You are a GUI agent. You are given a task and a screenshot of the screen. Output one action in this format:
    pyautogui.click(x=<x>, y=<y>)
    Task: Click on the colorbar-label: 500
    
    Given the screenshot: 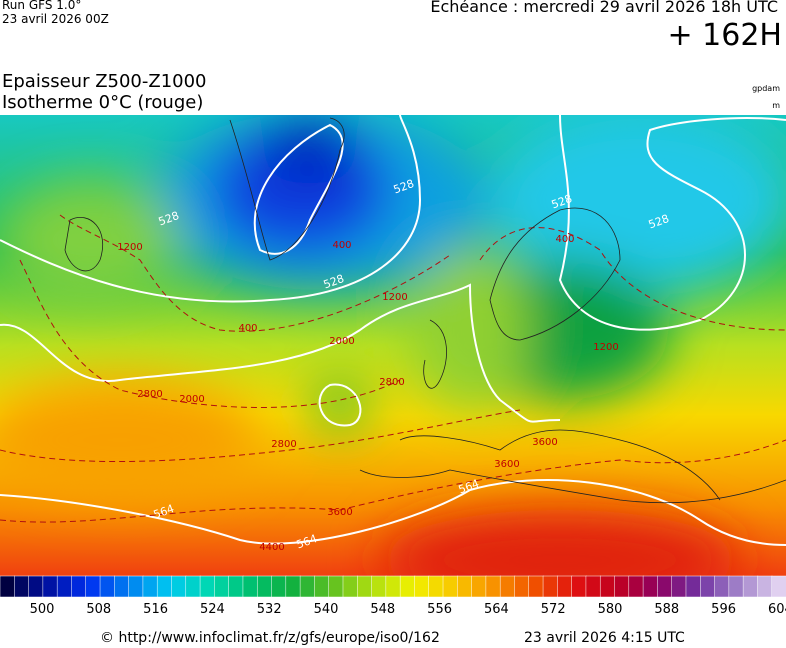 What is the action you would take?
    pyautogui.click(x=42, y=609)
    